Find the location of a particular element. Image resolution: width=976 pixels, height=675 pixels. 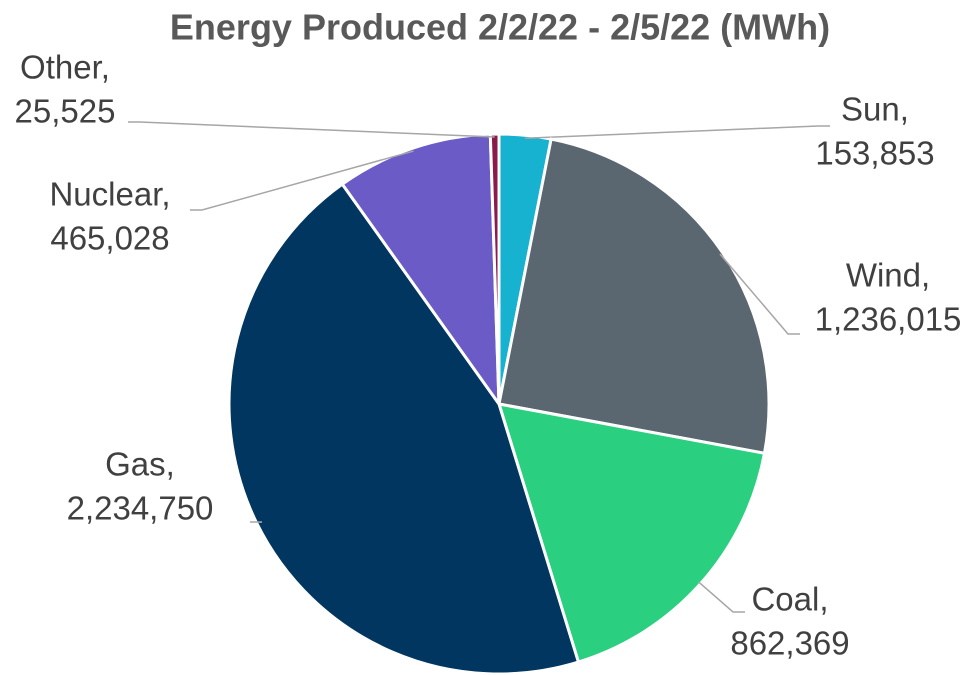

data-label-value: 25,525 is located at coordinates (65, 111).